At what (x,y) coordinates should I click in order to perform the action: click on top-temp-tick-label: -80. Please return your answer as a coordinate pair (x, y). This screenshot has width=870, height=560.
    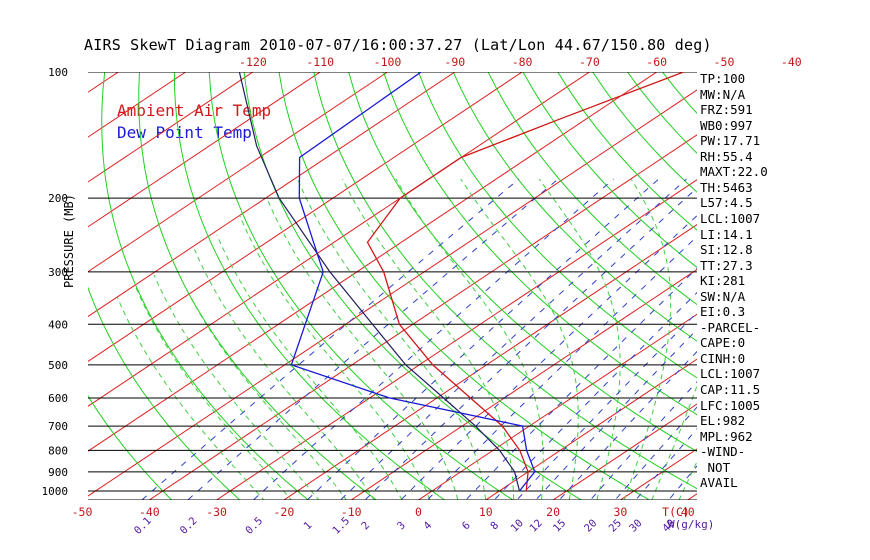
    Looking at the image, I should click on (522, 62).